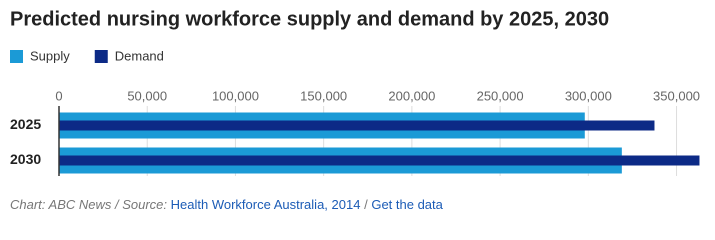  What do you see at coordinates (58, 95) in the screenshot?
I see `x-tick-label: 0` at bounding box center [58, 95].